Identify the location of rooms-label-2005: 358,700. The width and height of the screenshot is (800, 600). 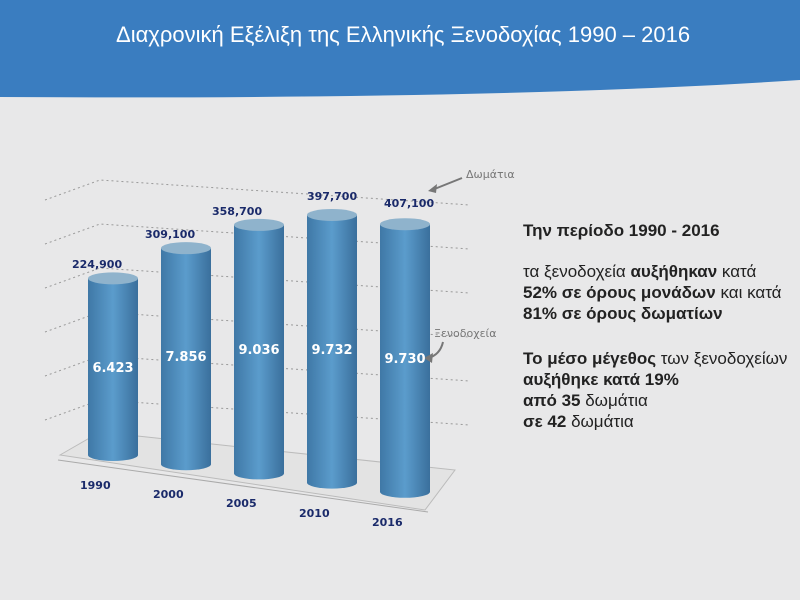
(237, 211).